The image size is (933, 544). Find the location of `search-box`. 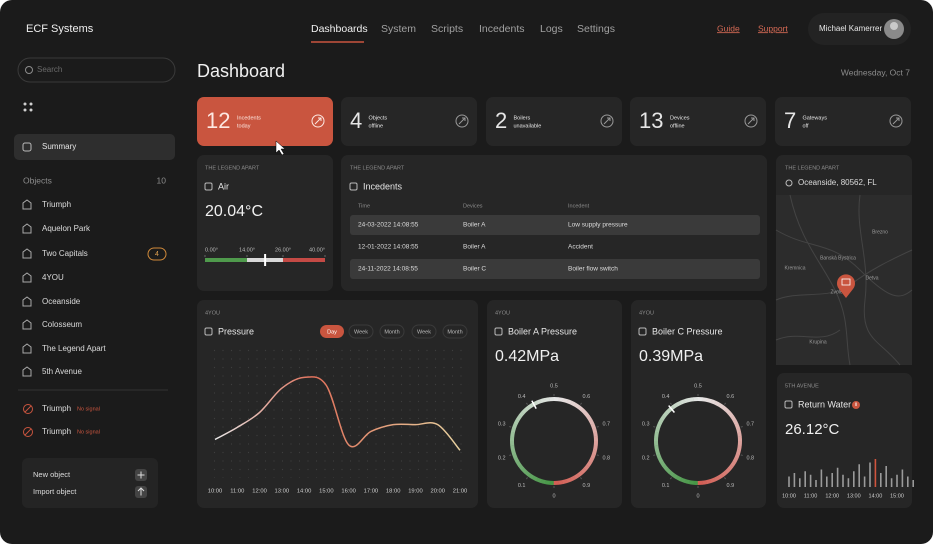

search-box is located at coordinates (96, 70).